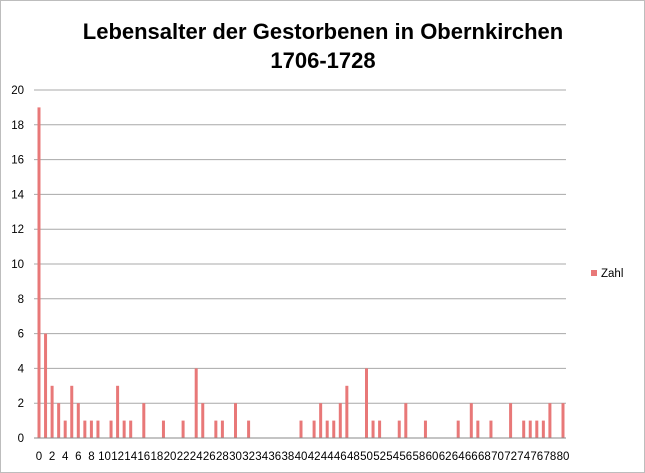 This screenshot has height=473, width=645. Describe the element at coordinates (17, 91) in the screenshot. I see `y-tick-label-20: 20` at that location.